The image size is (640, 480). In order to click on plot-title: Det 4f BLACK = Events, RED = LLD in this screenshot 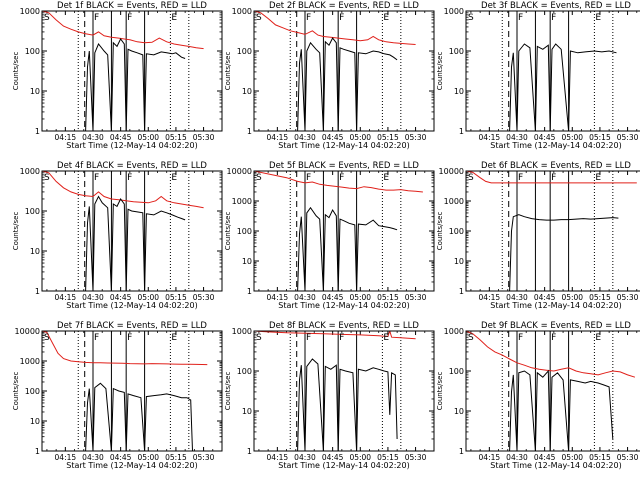, I will do `click(132, 166)`.